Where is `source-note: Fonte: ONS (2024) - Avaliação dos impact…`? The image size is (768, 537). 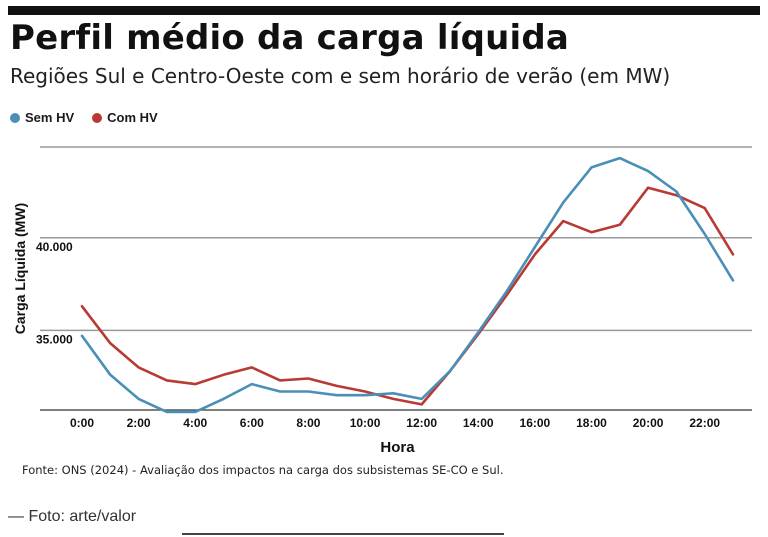 source-note: Fonte: ONS (2024) - Avaliação dos impact… is located at coordinates (263, 470).